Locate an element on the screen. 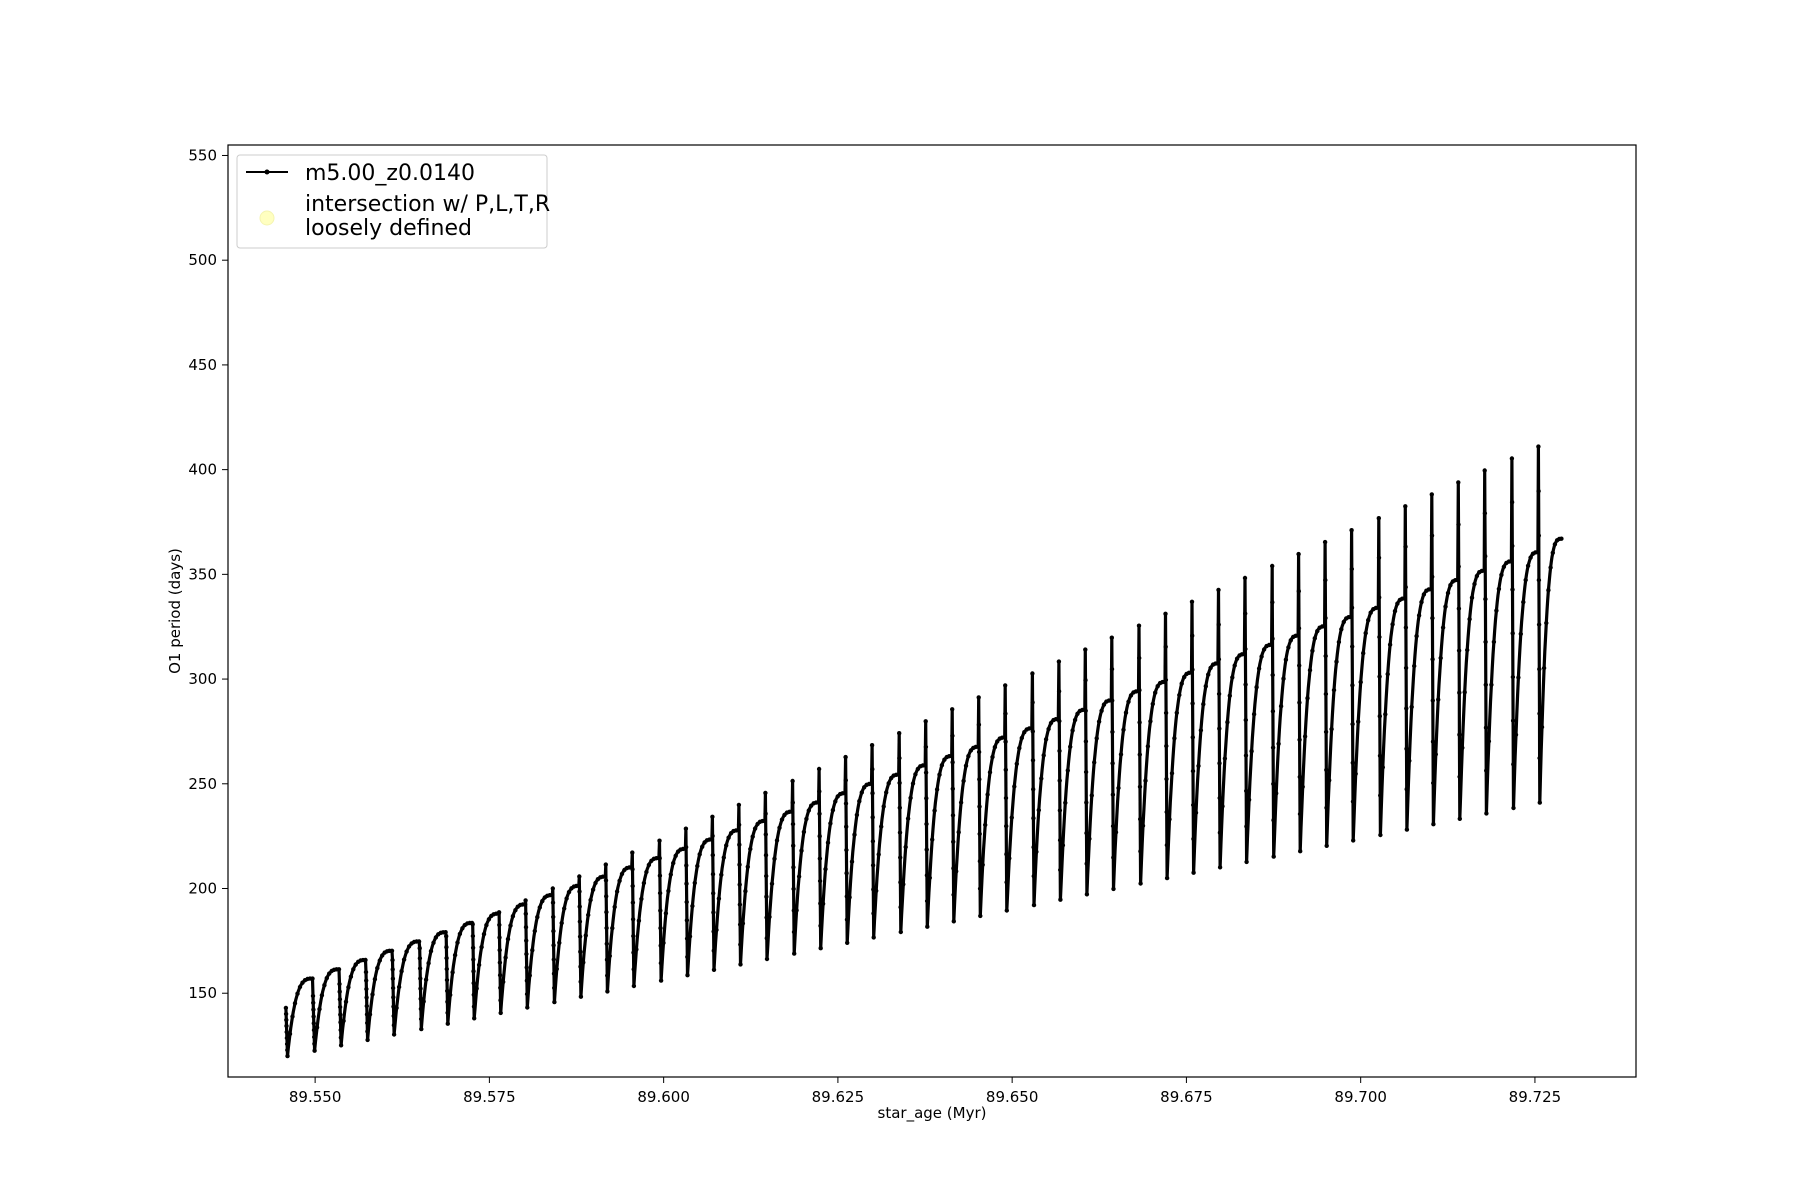  x-tick-label: 89.600 is located at coordinates (663, 1097).